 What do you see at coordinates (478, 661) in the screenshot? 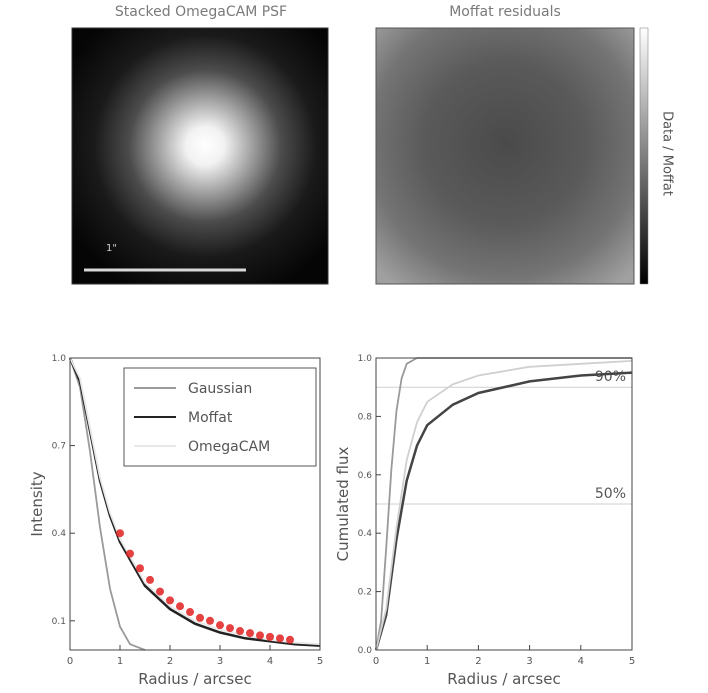
I see `cumulative_flux-xtick-label: 2` at bounding box center [478, 661].